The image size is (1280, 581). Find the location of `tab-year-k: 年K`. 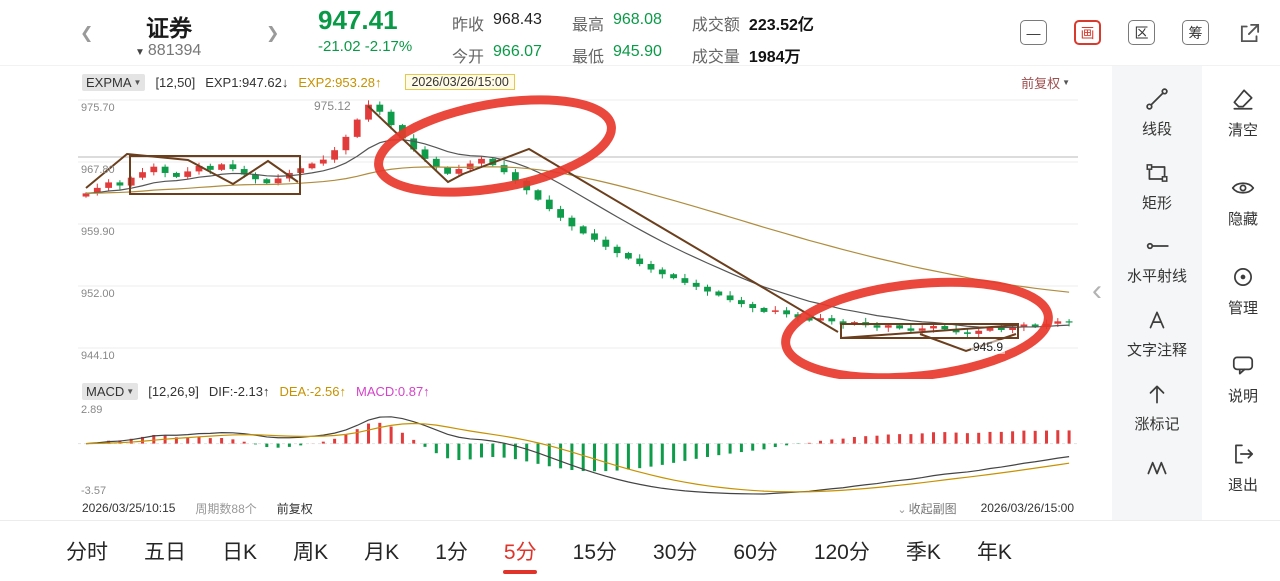

tab-year-k: 年K is located at coordinates (994, 551).